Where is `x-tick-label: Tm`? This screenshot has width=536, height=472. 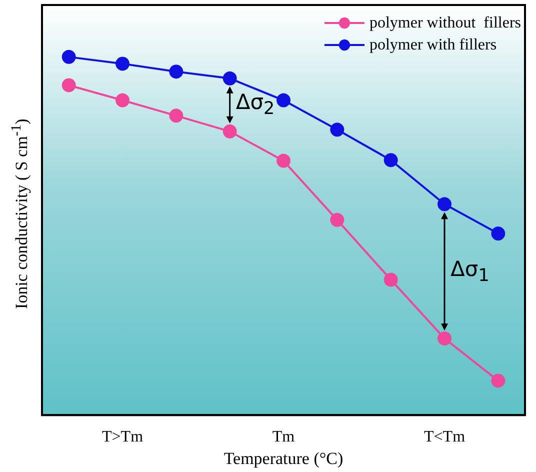
x-tick-label: Tm is located at coordinates (284, 437).